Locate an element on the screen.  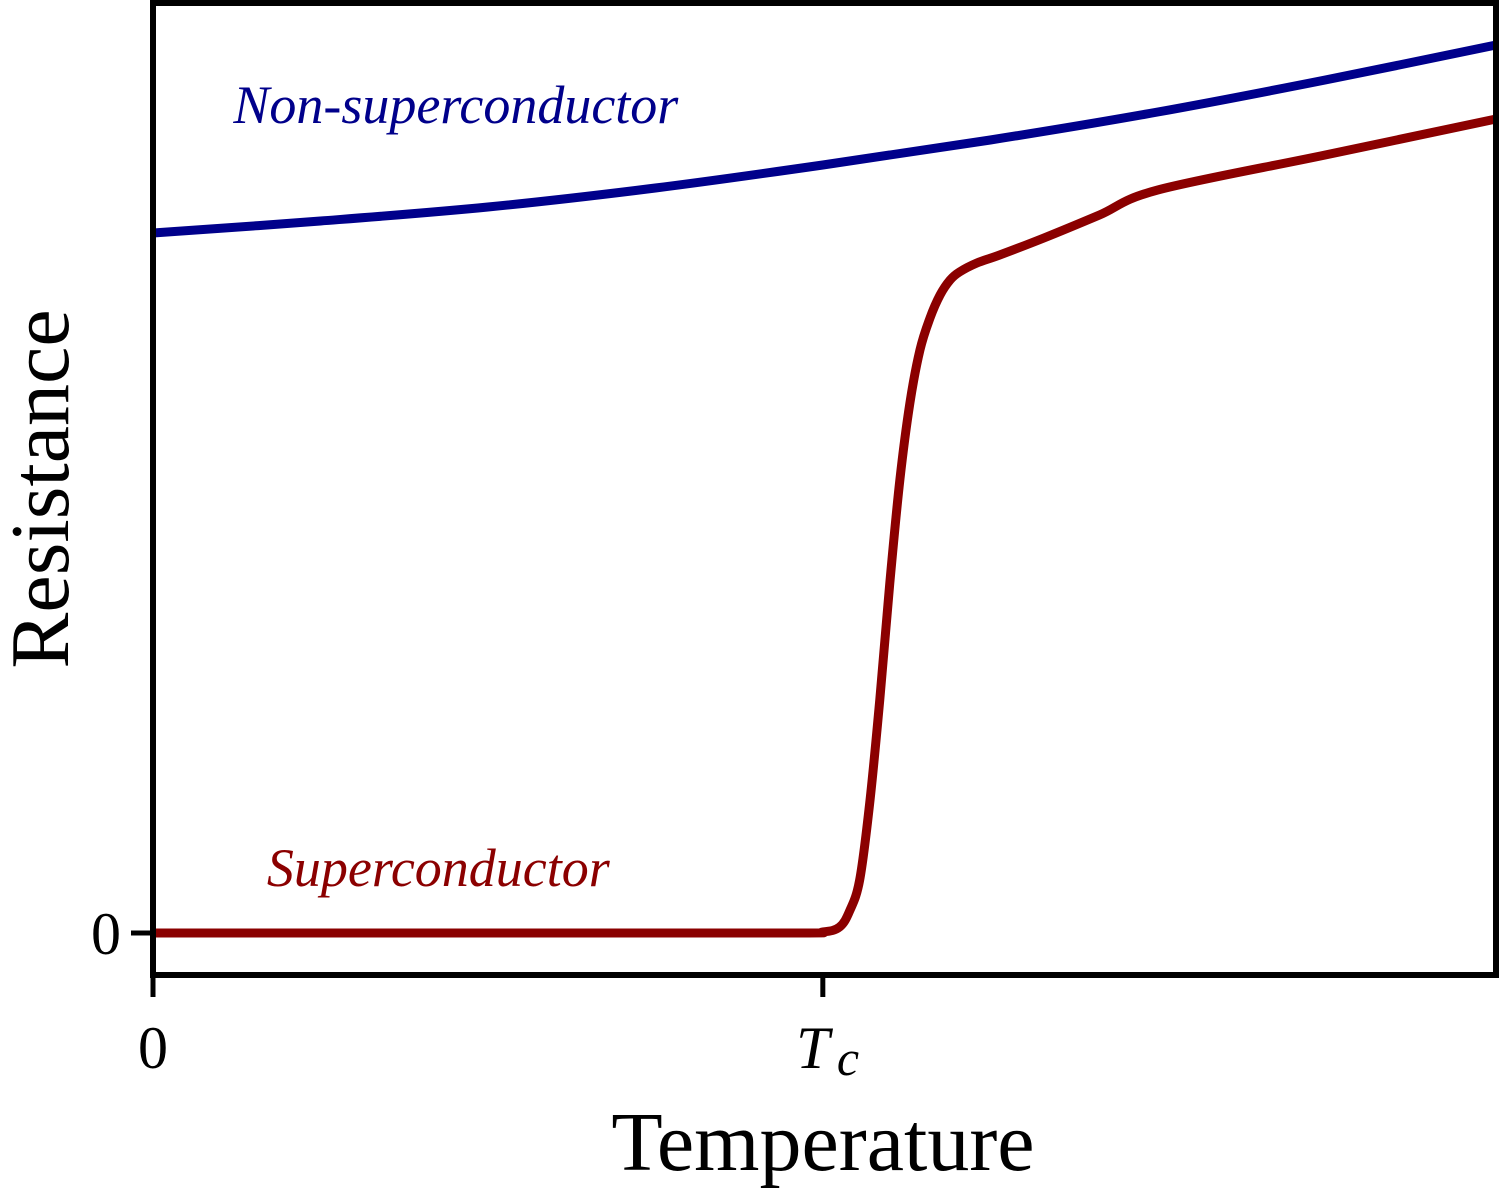
y-axis-label: Resistance is located at coordinates (43, 488).